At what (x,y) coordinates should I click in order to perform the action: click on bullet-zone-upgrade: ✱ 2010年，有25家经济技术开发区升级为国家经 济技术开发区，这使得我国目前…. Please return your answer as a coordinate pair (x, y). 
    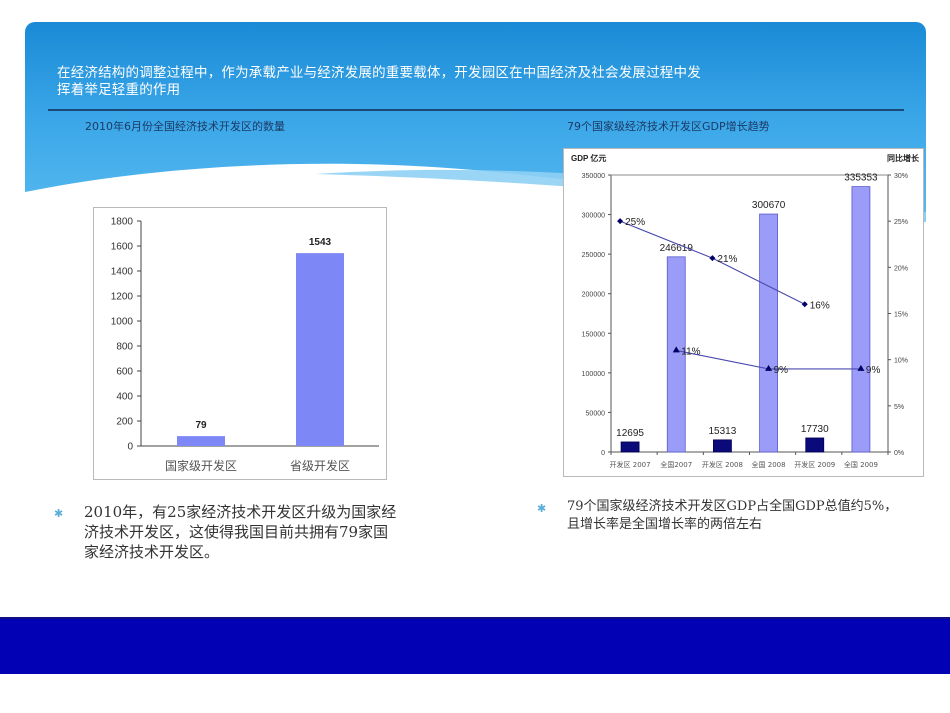
    Looking at the image, I should click on (264, 537).